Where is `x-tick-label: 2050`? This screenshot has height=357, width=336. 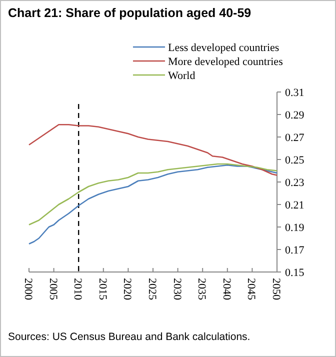 x-tick-label: 2050 is located at coordinates (276, 289).